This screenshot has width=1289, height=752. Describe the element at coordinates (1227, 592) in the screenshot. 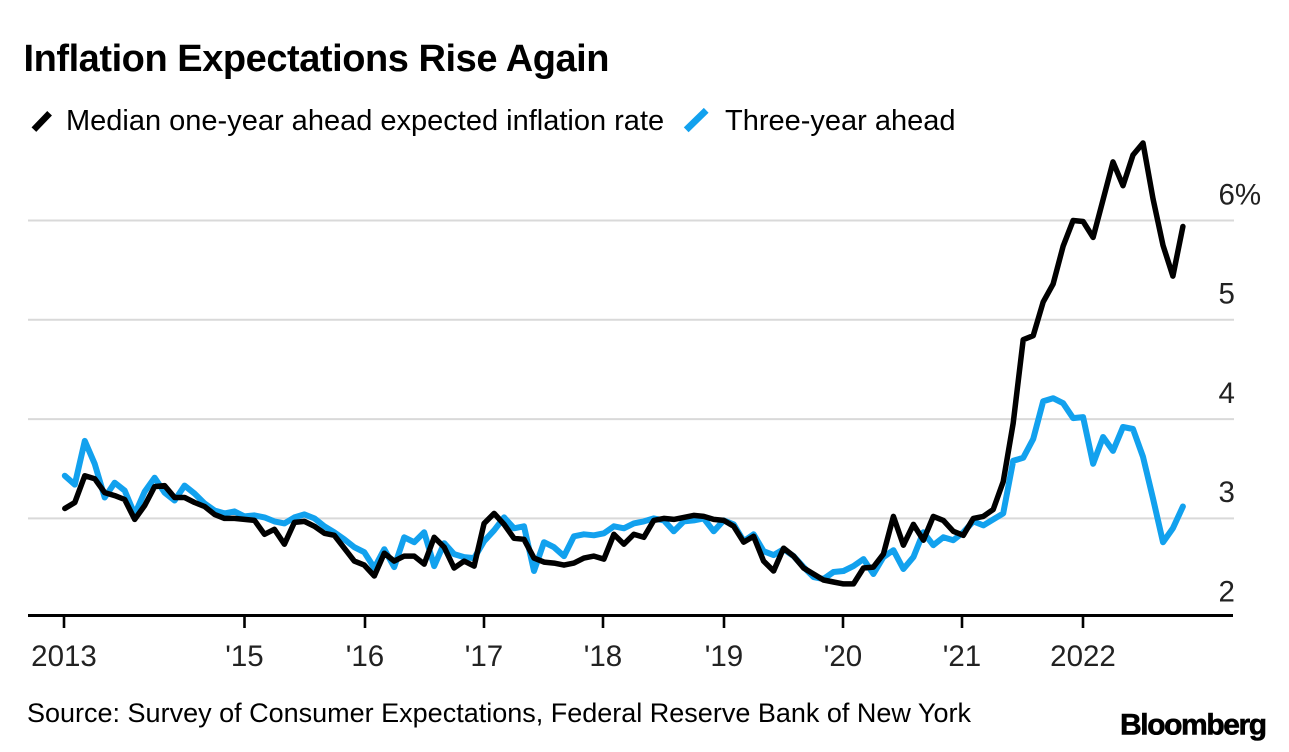

I see `svg-text: 2` at that location.